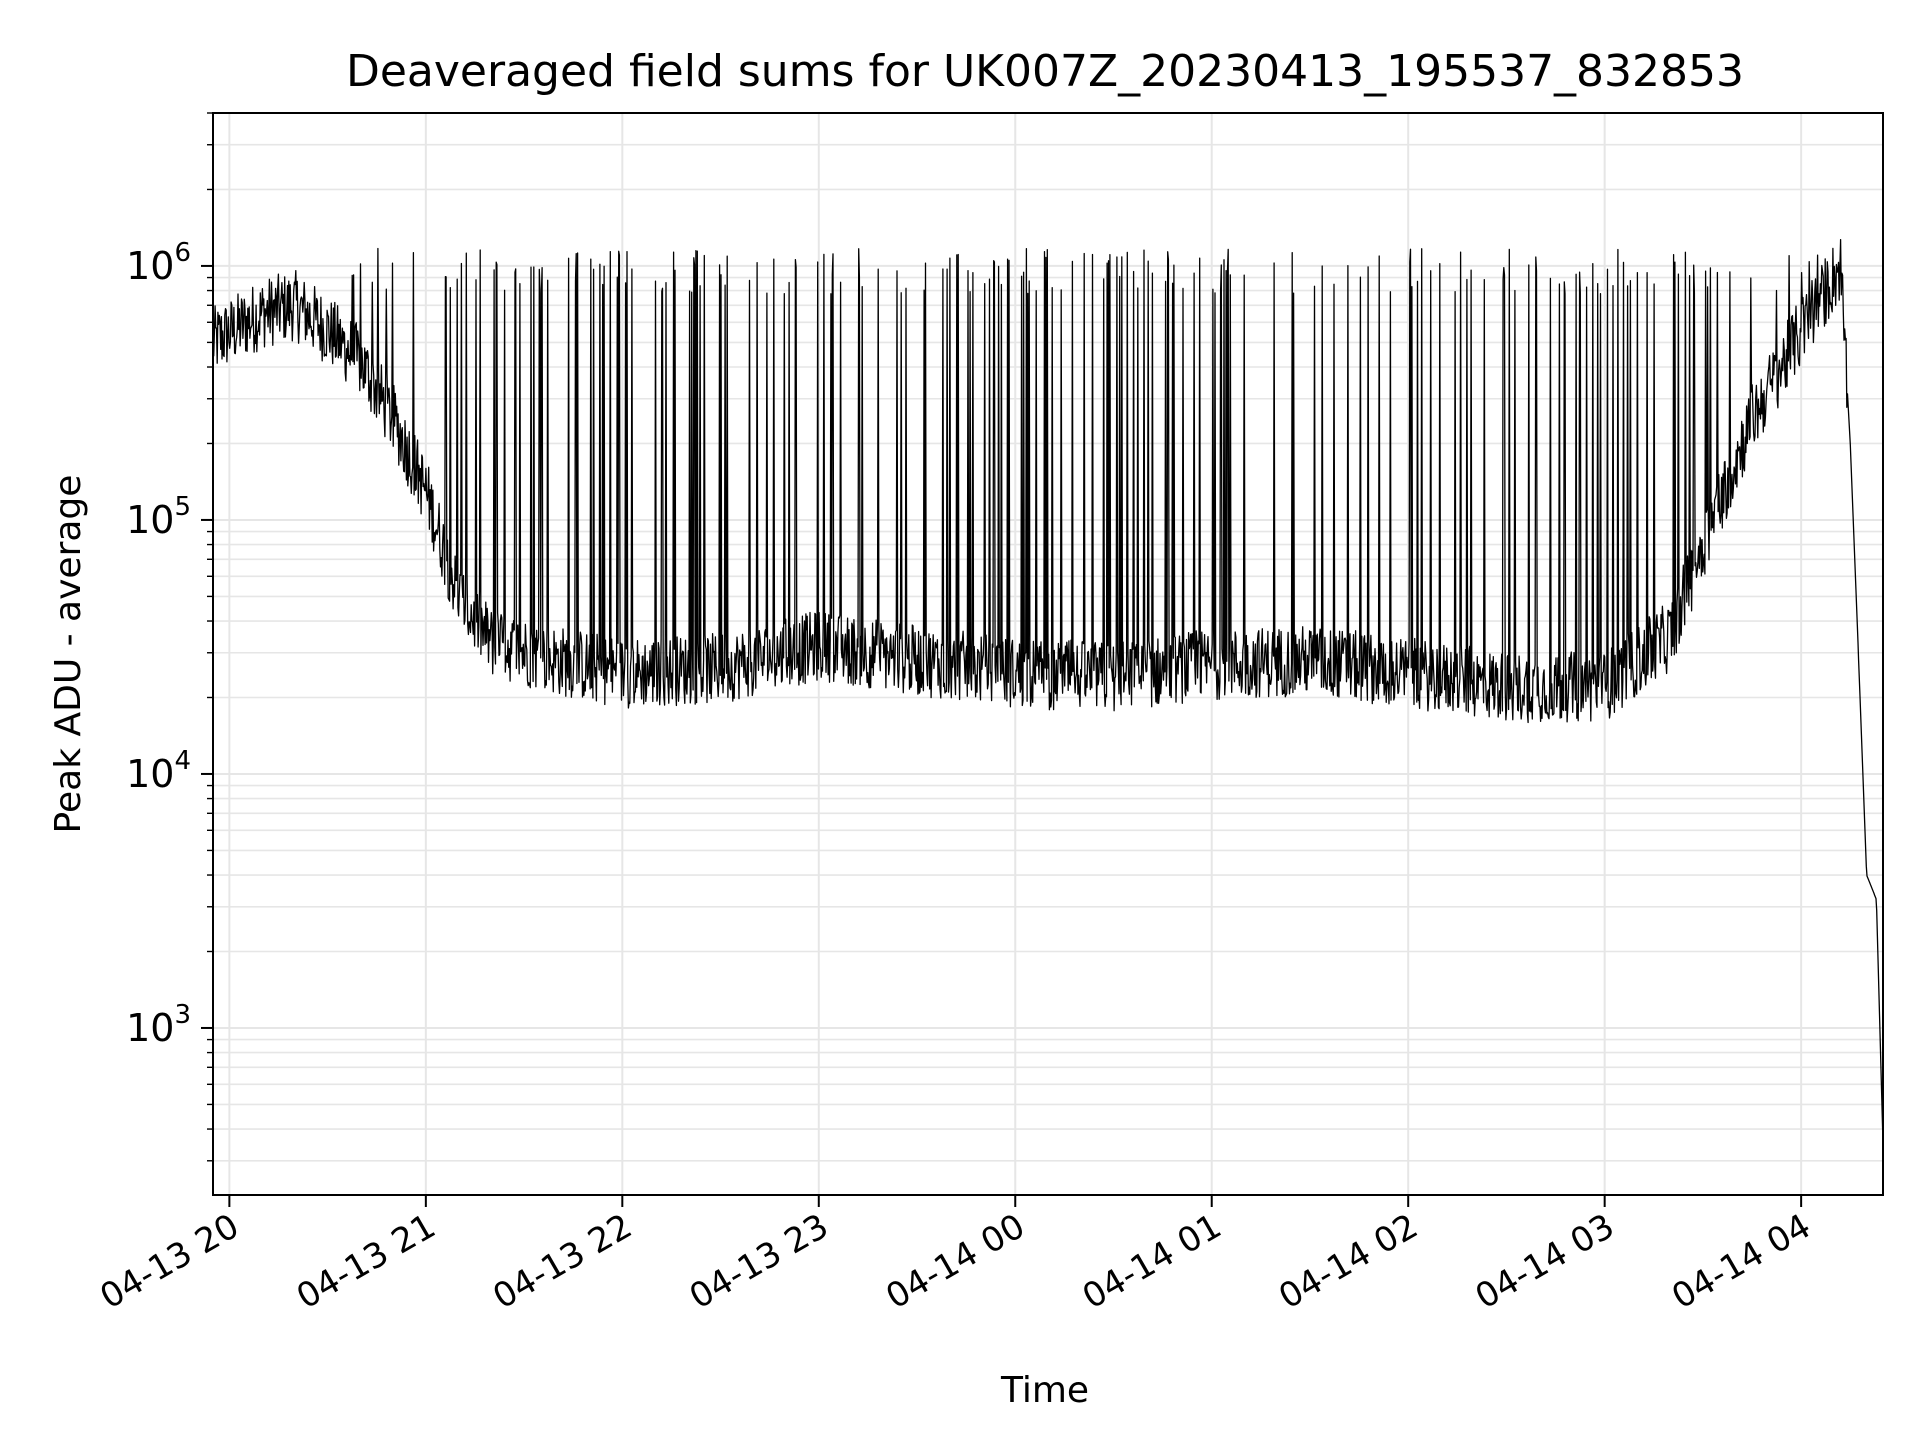  Describe the element at coordinates (1044, 1390) in the screenshot. I see `x-axis-label: Time` at that location.